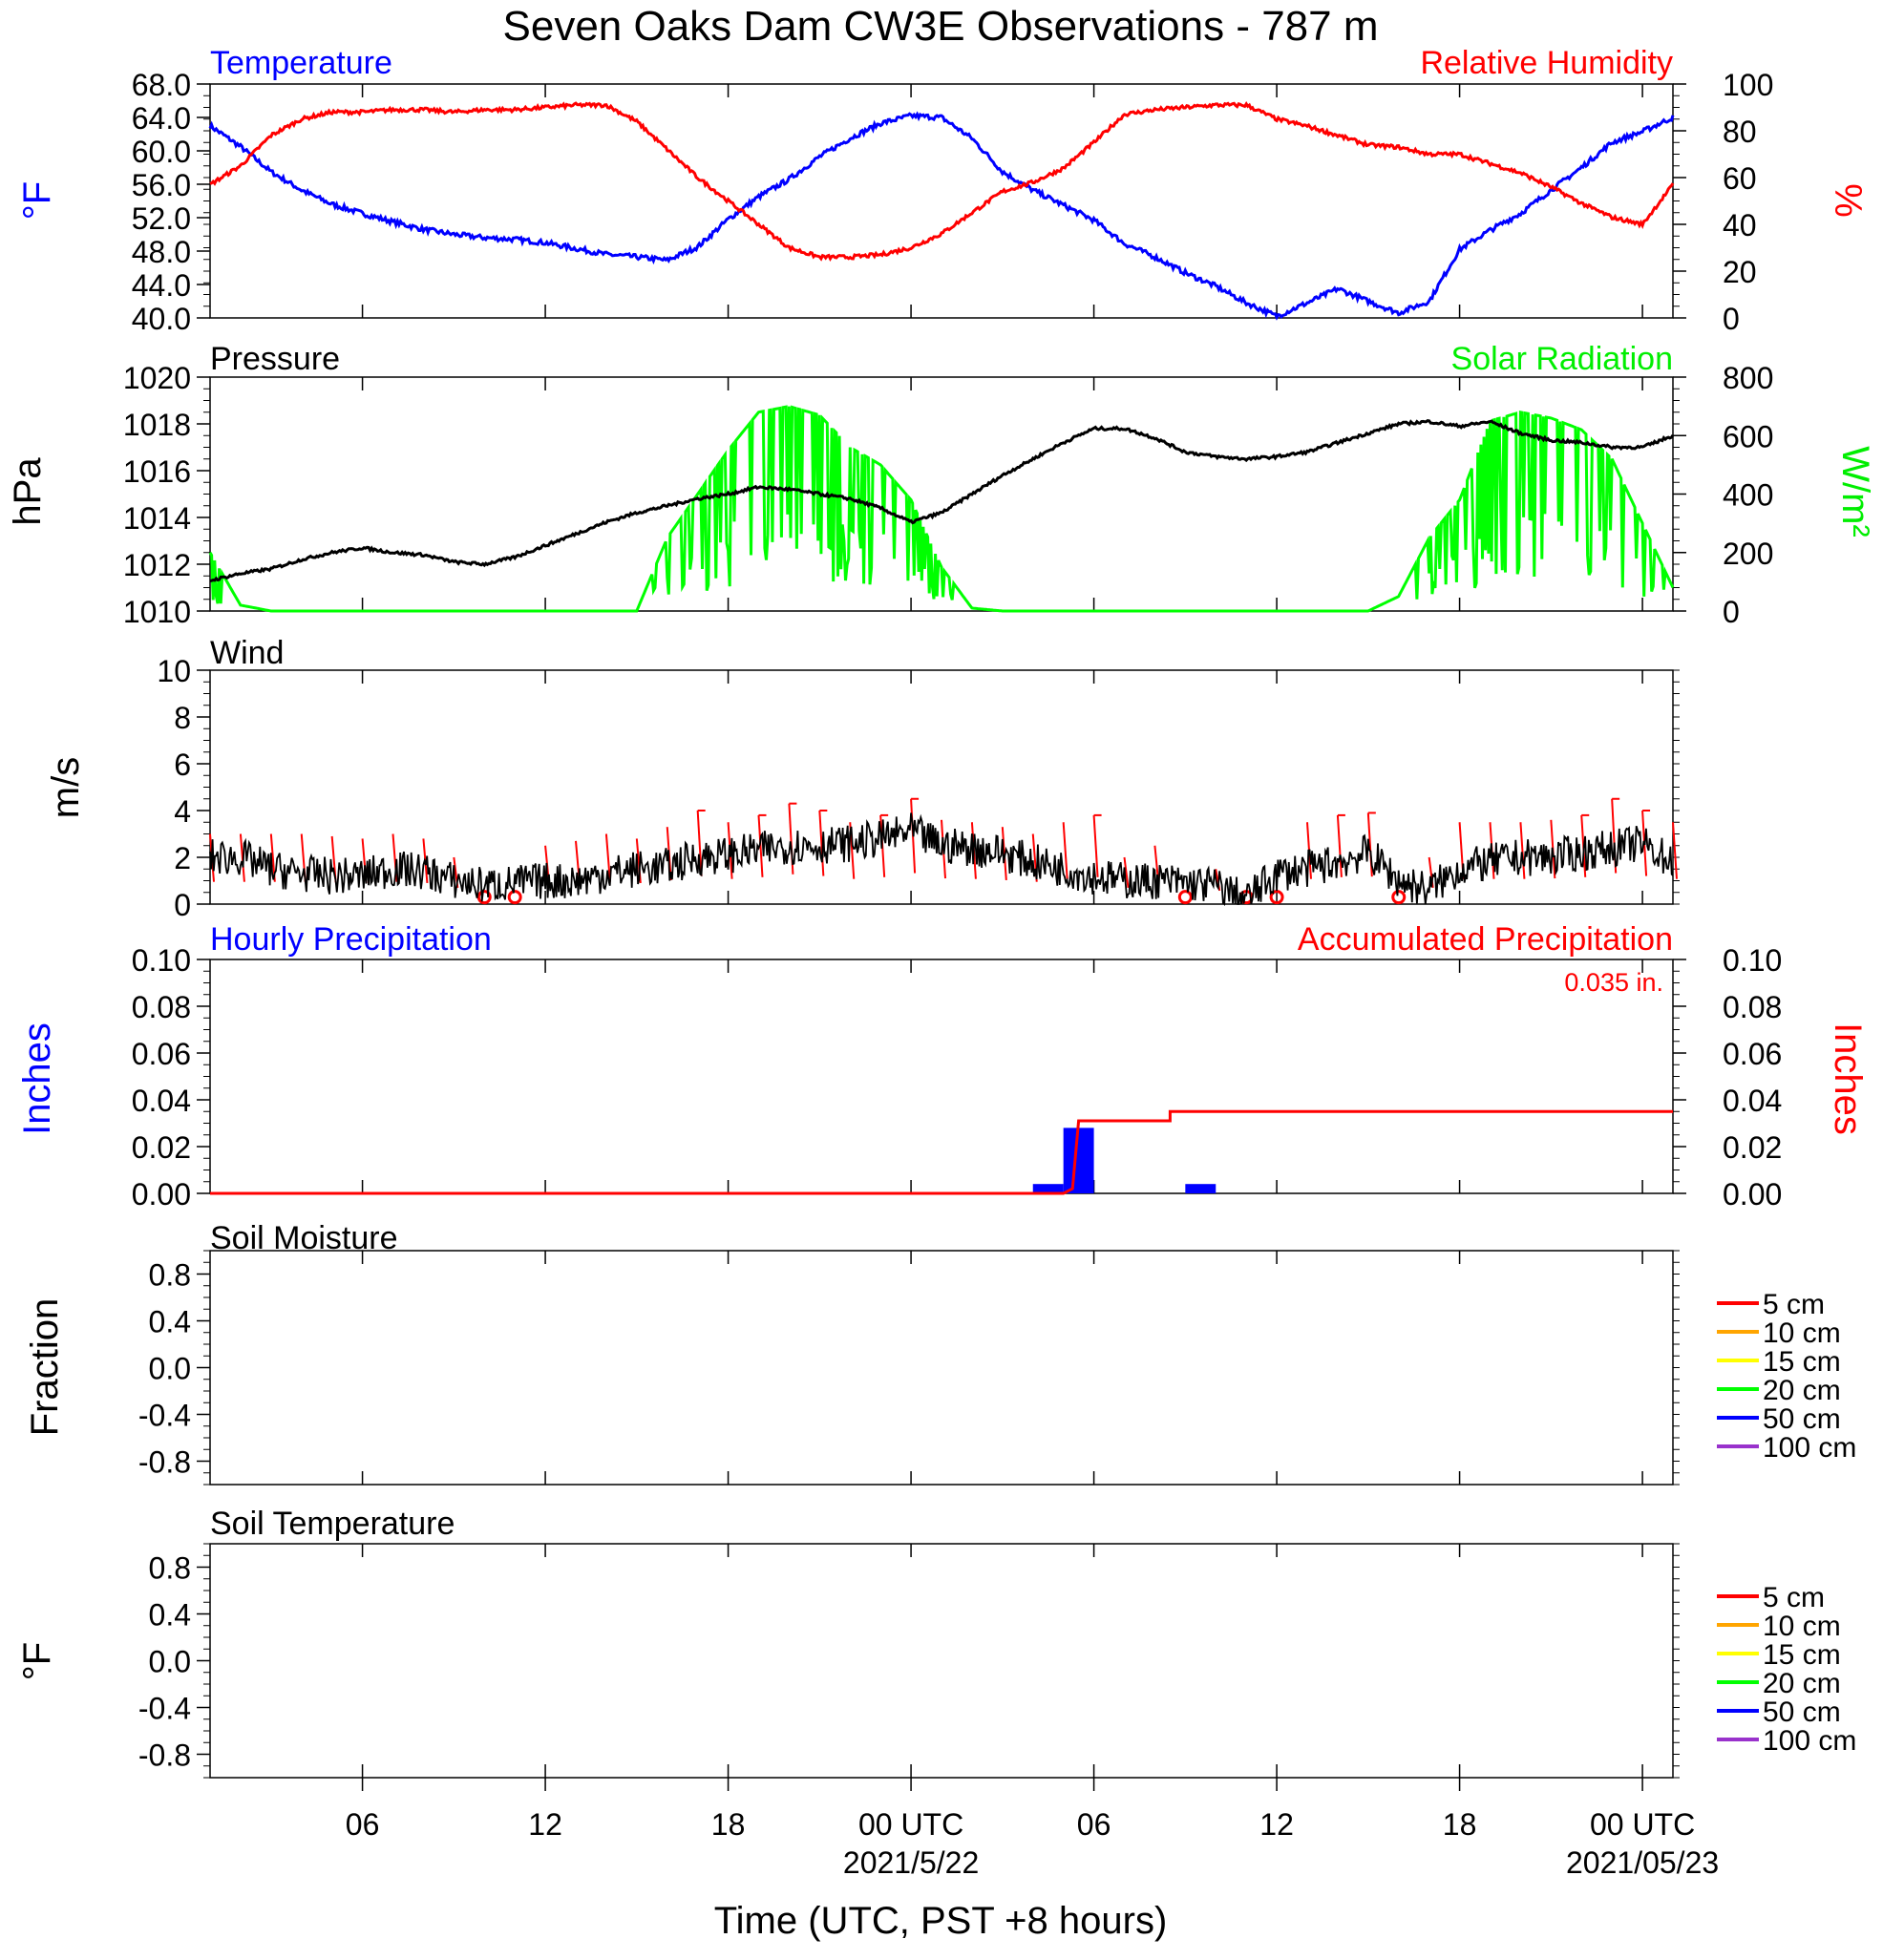  What do you see at coordinates (941, 1661) in the screenshot?
I see `soil-temperature-plot-frame` at bounding box center [941, 1661].